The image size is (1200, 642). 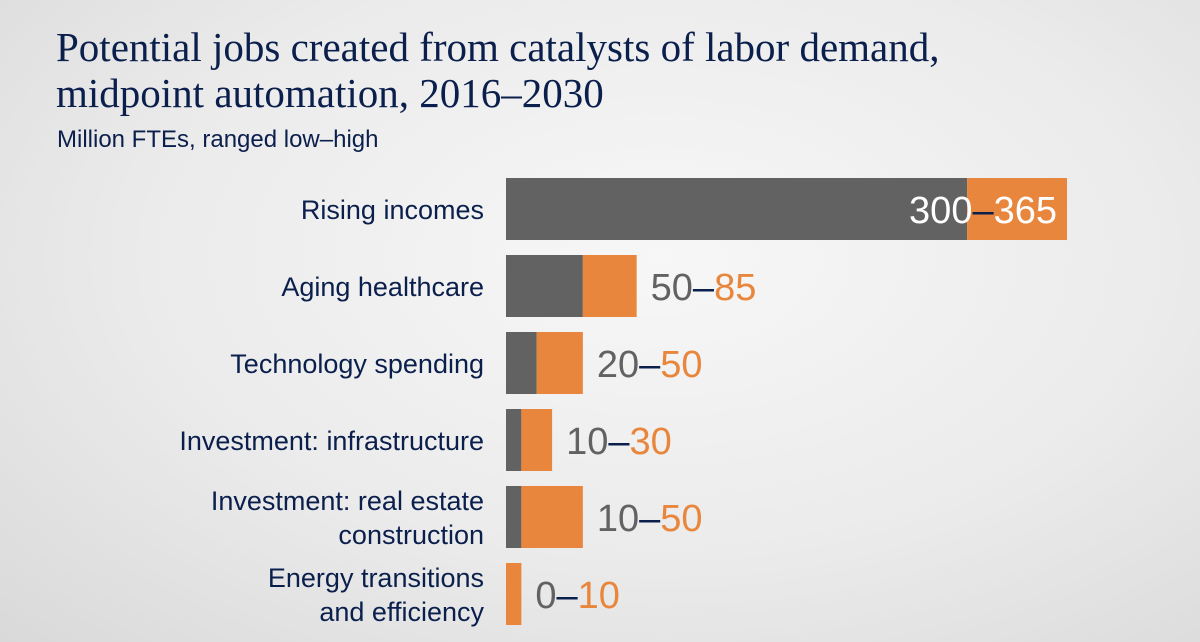 What do you see at coordinates (940, 211) in the screenshot?
I see `value-low: 300` at bounding box center [940, 211].